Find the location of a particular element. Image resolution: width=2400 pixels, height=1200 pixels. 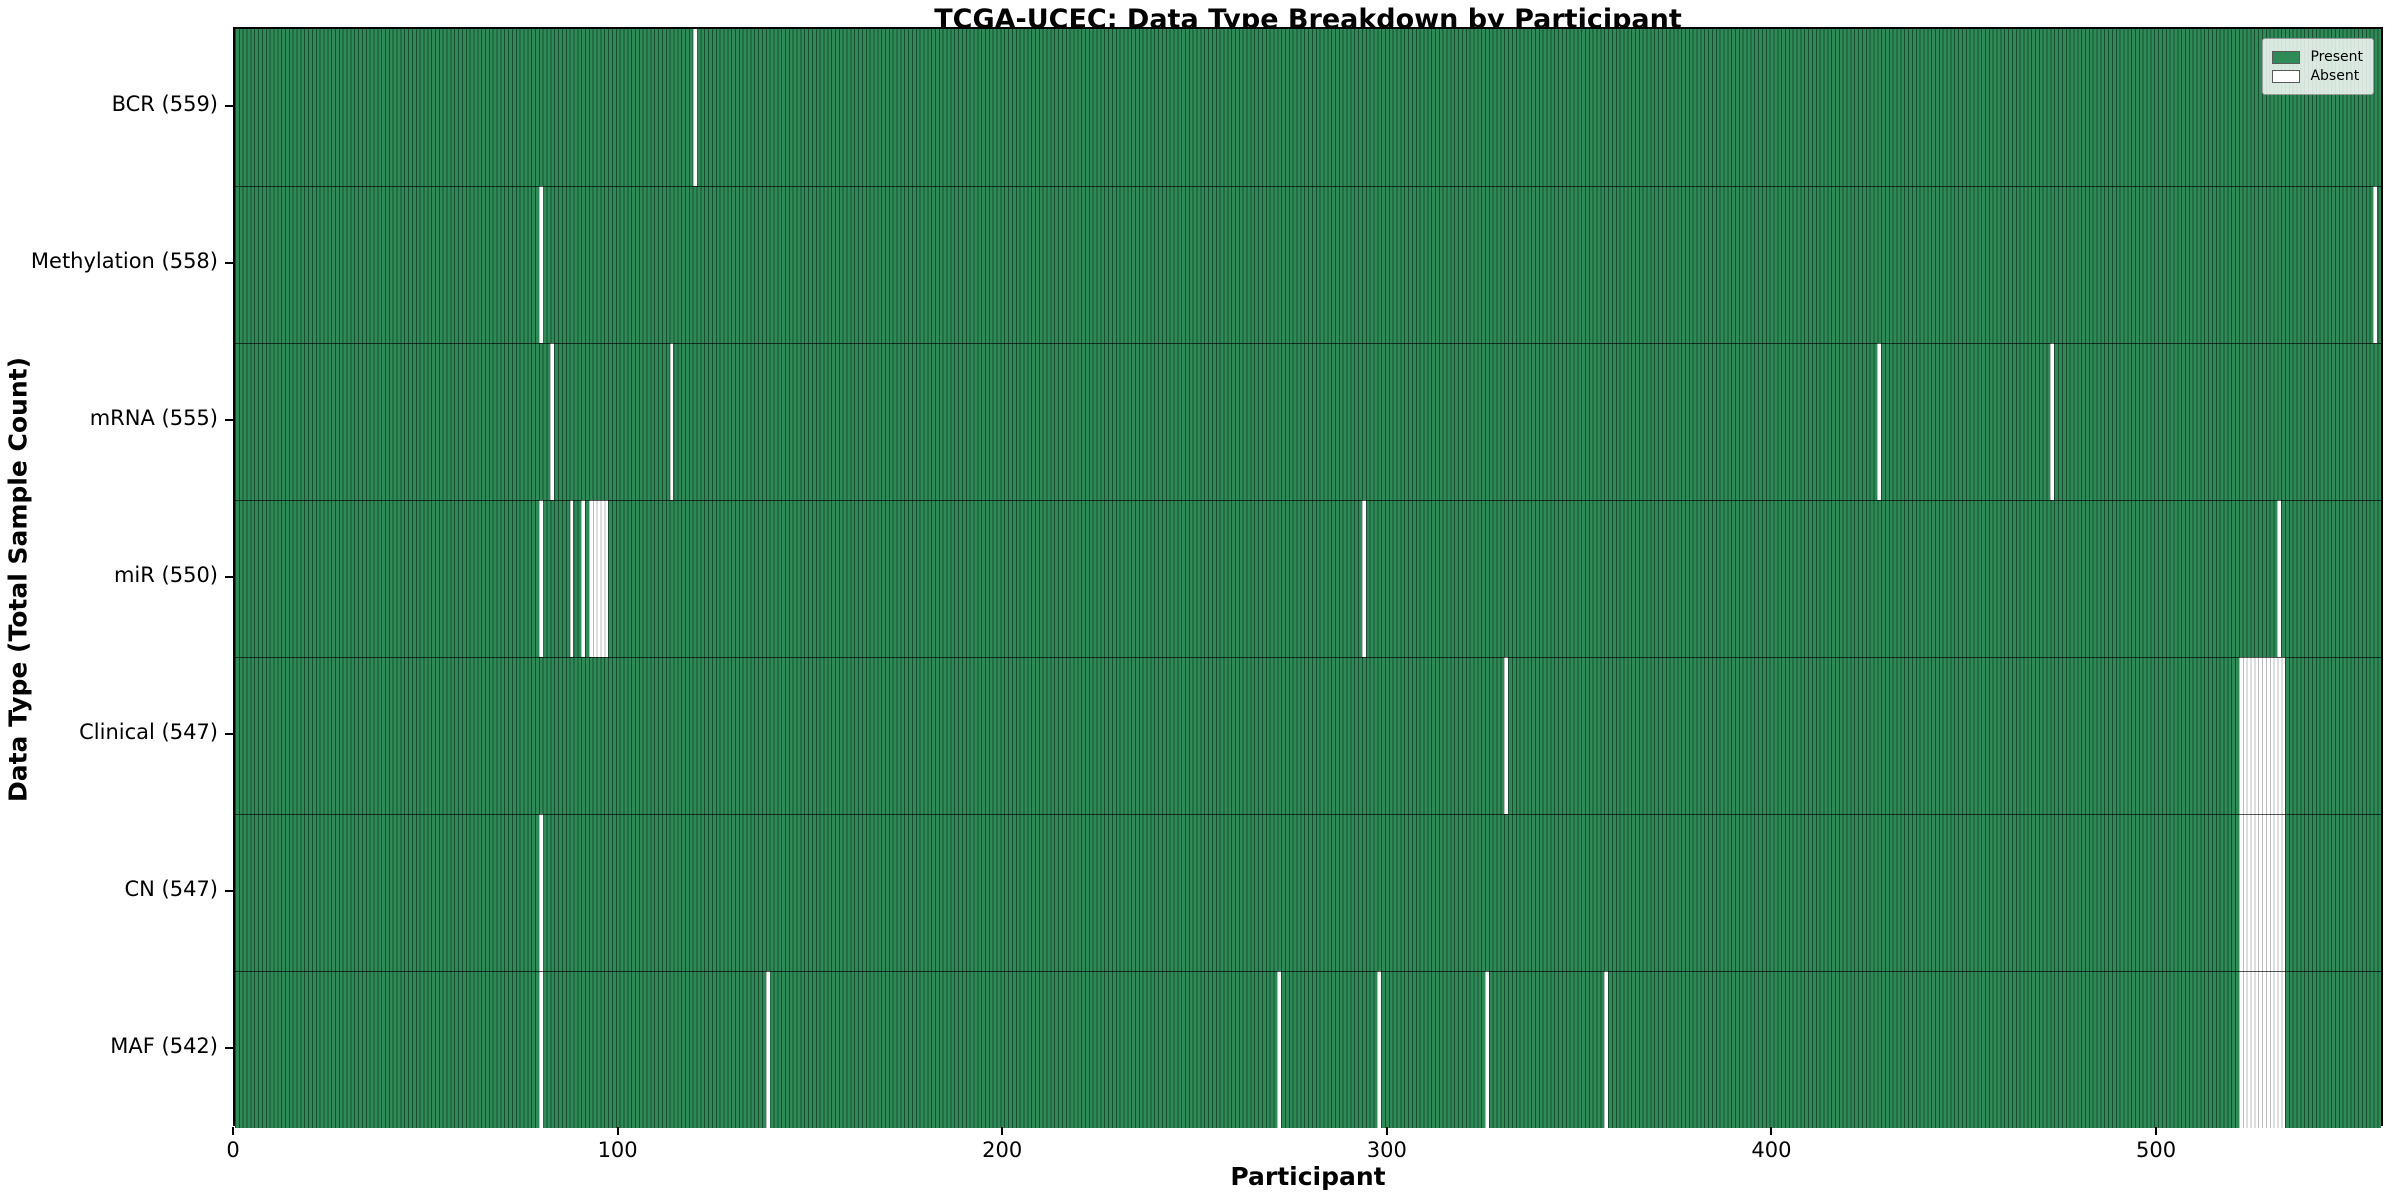

legend-entry-present: Present is located at coordinates (2317, 57).